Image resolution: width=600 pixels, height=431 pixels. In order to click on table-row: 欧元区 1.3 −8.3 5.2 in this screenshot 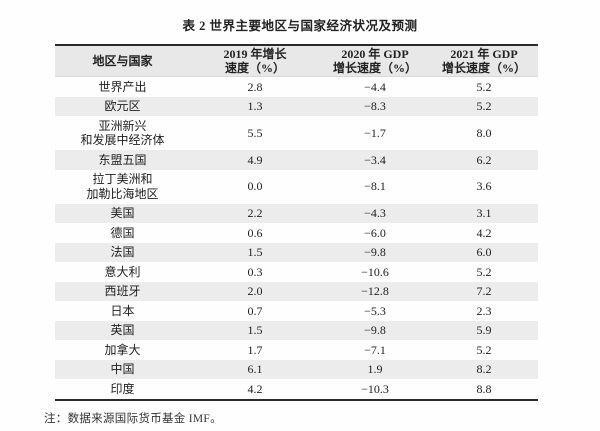, I will do `click(296, 106)`.